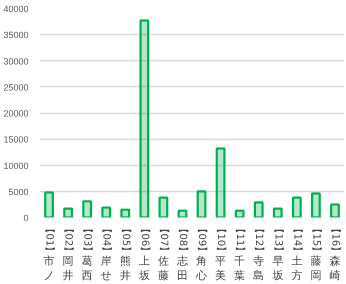 The height and width of the screenshot is (284, 346). I want to click on y-tick-label: 15000, so click(16, 139).